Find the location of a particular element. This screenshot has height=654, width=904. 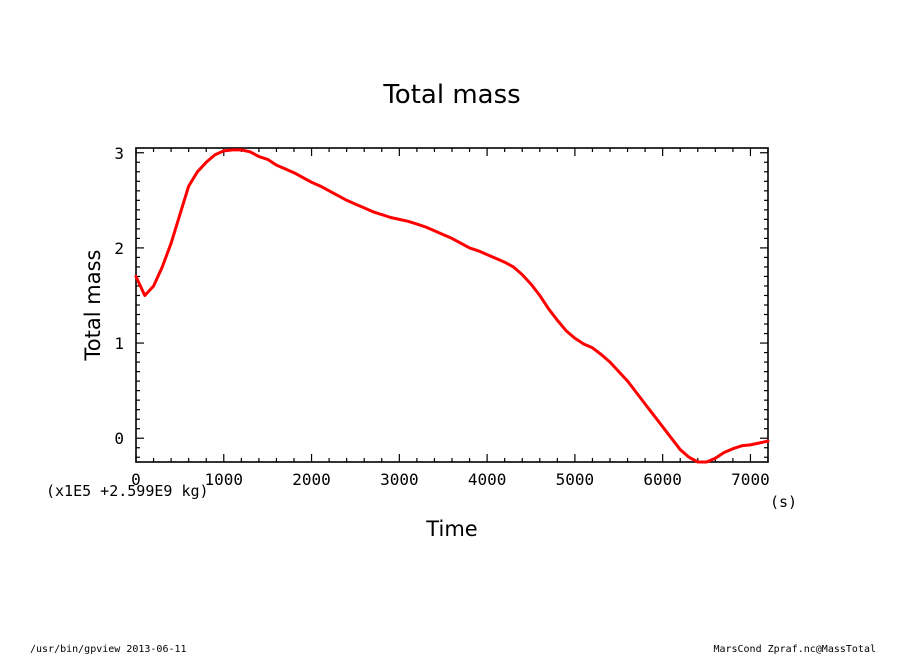

x-unit-label: (s) is located at coordinates (783, 502).